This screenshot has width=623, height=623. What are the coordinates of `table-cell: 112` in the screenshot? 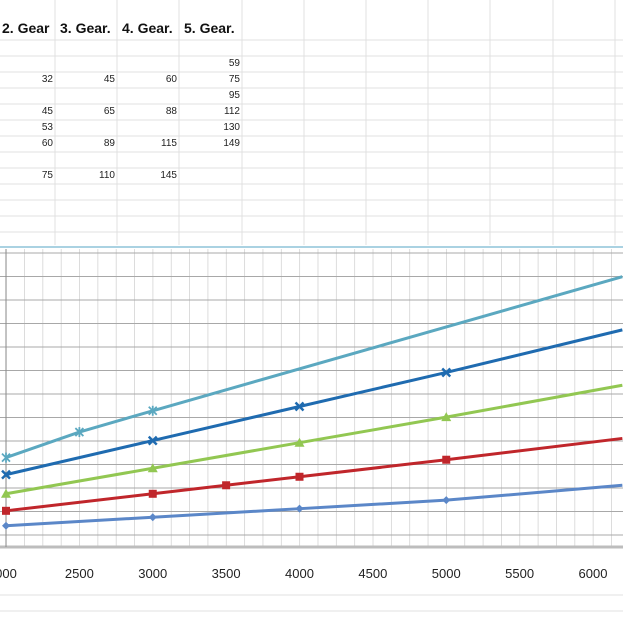 It's located at (232, 111).